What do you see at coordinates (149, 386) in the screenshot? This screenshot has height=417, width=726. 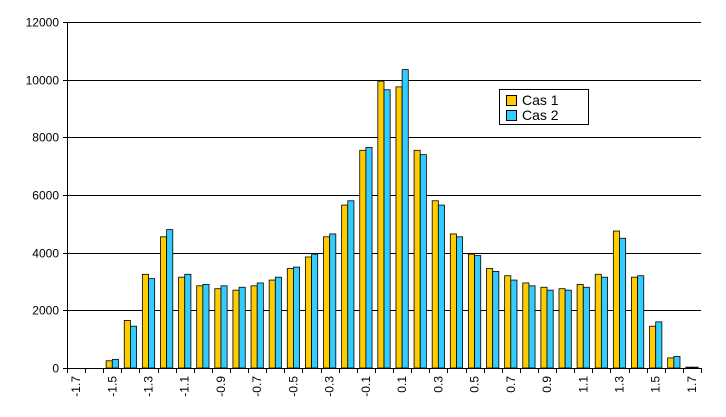 I see `x-tick-label: -1.3` at bounding box center [149, 386].